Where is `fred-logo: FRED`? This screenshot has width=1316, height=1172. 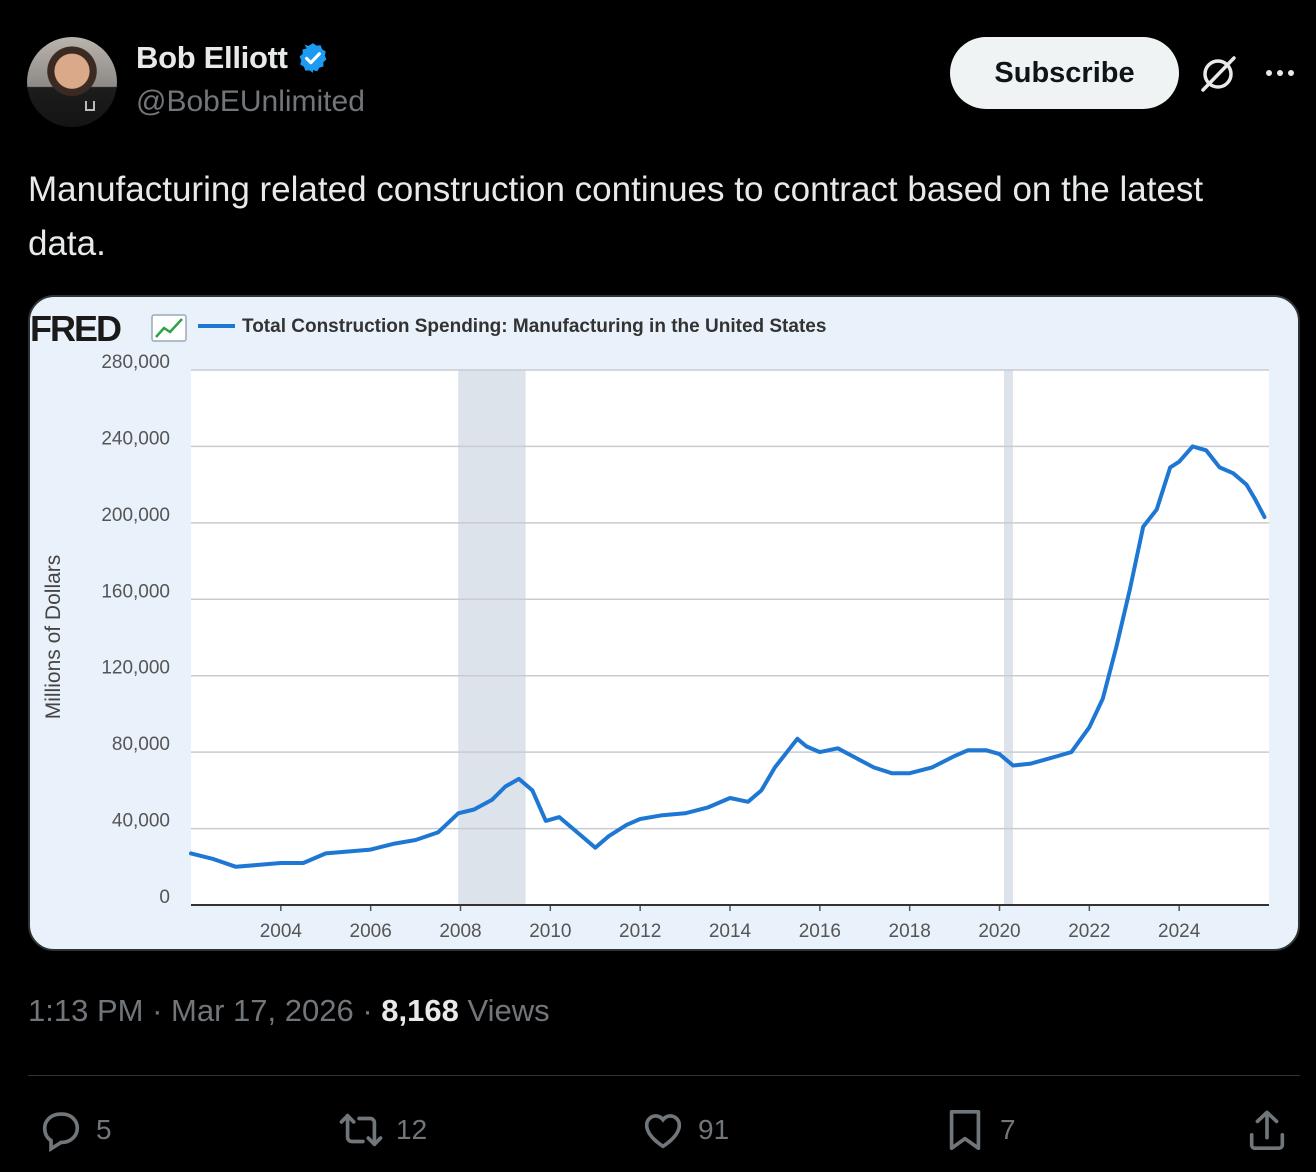 fred-logo: FRED is located at coordinates (108, 328).